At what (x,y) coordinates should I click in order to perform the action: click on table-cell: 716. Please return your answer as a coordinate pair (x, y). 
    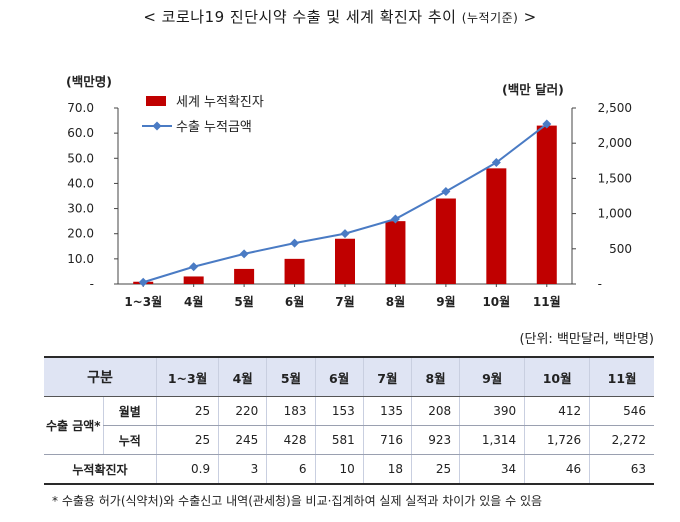
    Looking at the image, I should click on (387, 440).